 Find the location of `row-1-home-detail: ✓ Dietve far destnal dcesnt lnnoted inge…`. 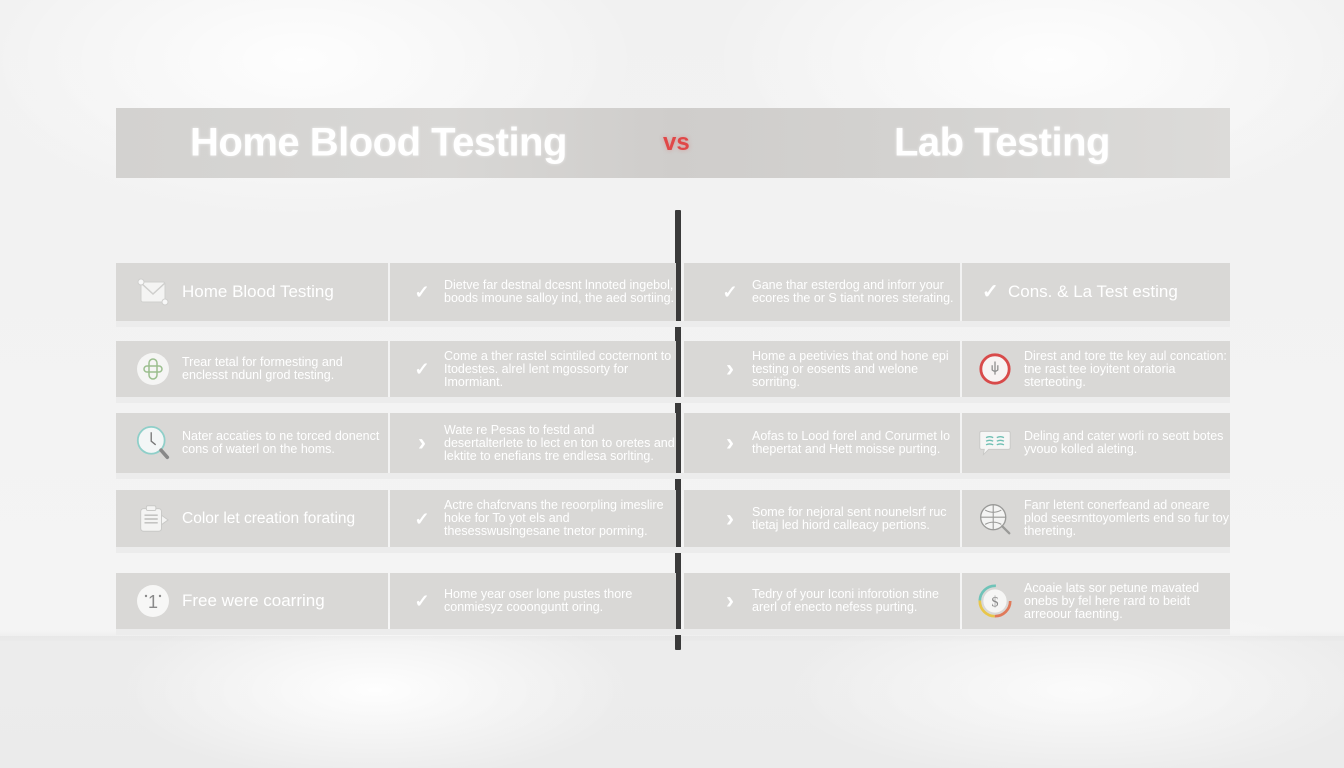

row-1-home-detail: ✓ Dietve far destnal dcesnt lnnoted inge… is located at coordinates (533, 292).